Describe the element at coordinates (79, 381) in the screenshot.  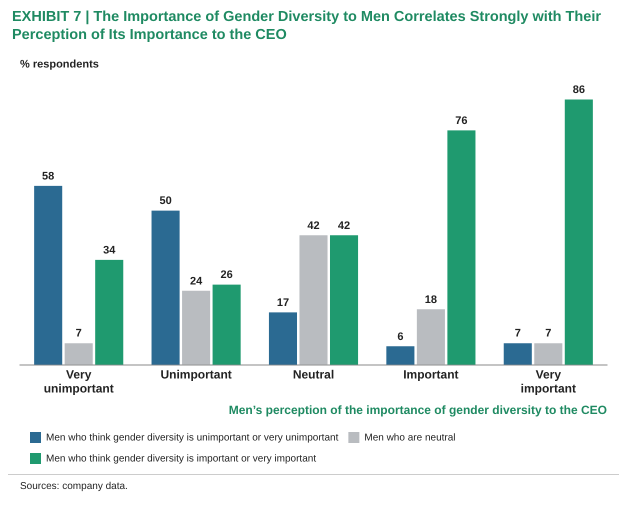
I see `x-tick-label: Very unimportant` at that location.